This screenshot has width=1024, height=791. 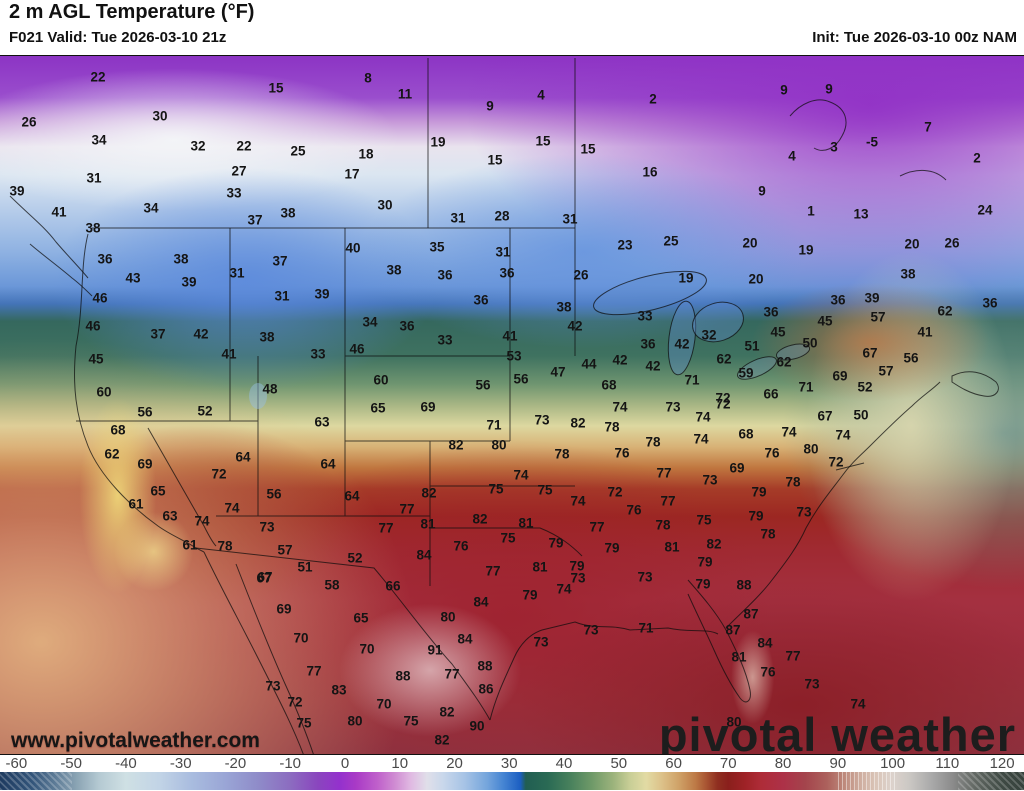 I want to click on page-title: 2 m AGL Temperature (°F), so click(x=132, y=12).